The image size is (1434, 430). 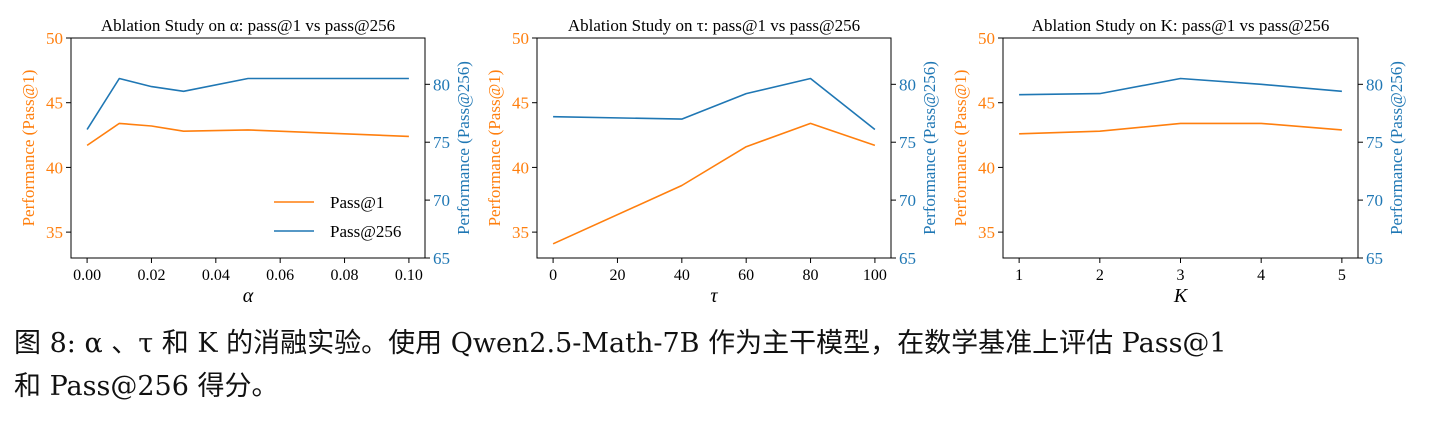 What do you see at coordinates (811, 275) in the screenshot?
I see `x-tick-label: 80` at bounding box center [811, 275].